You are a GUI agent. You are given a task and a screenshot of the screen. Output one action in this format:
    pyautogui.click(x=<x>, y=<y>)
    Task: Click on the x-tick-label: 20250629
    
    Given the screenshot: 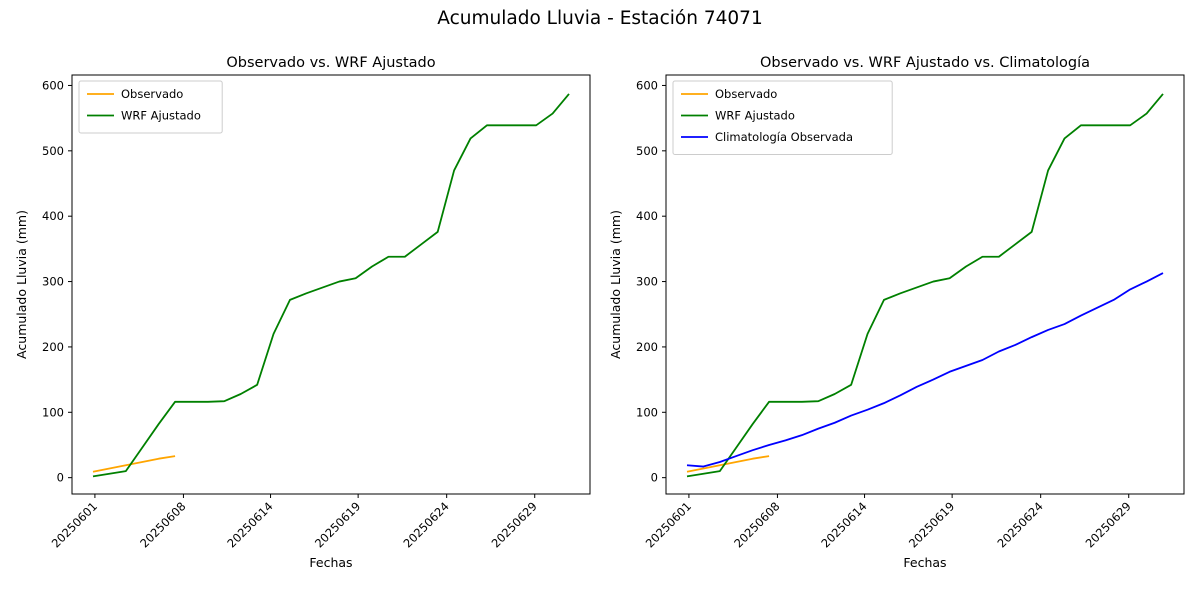 What is the action you would take?
    pyautogui.click(x=1108, y=524)
    